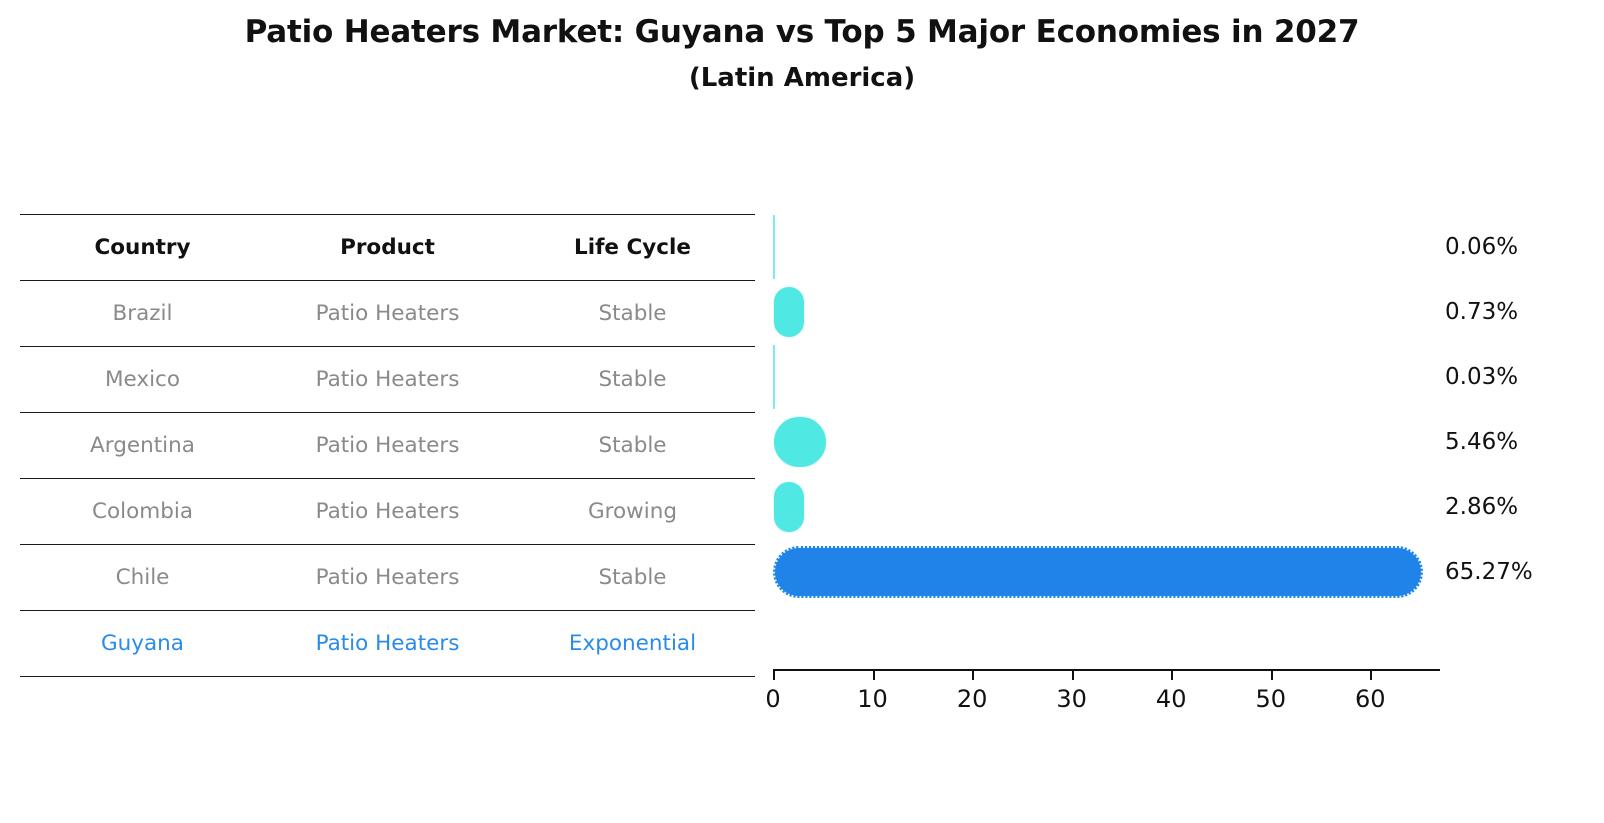 The height and width of the screenshot is (823, 1604). Describe the element at coordinates (1482, 246) in the screenshot. I see `bar-value-brazil: 0.06%` at that location.